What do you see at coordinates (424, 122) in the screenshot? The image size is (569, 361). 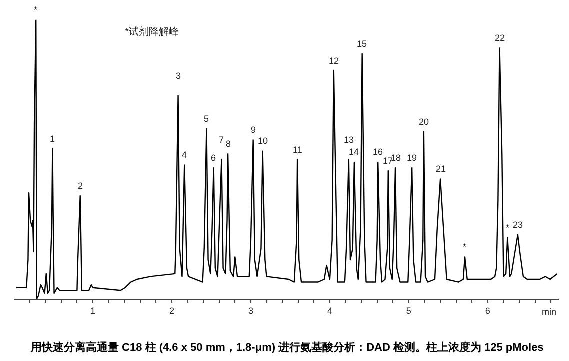 I see `annotation: 20` at bounding box center [424, 122].